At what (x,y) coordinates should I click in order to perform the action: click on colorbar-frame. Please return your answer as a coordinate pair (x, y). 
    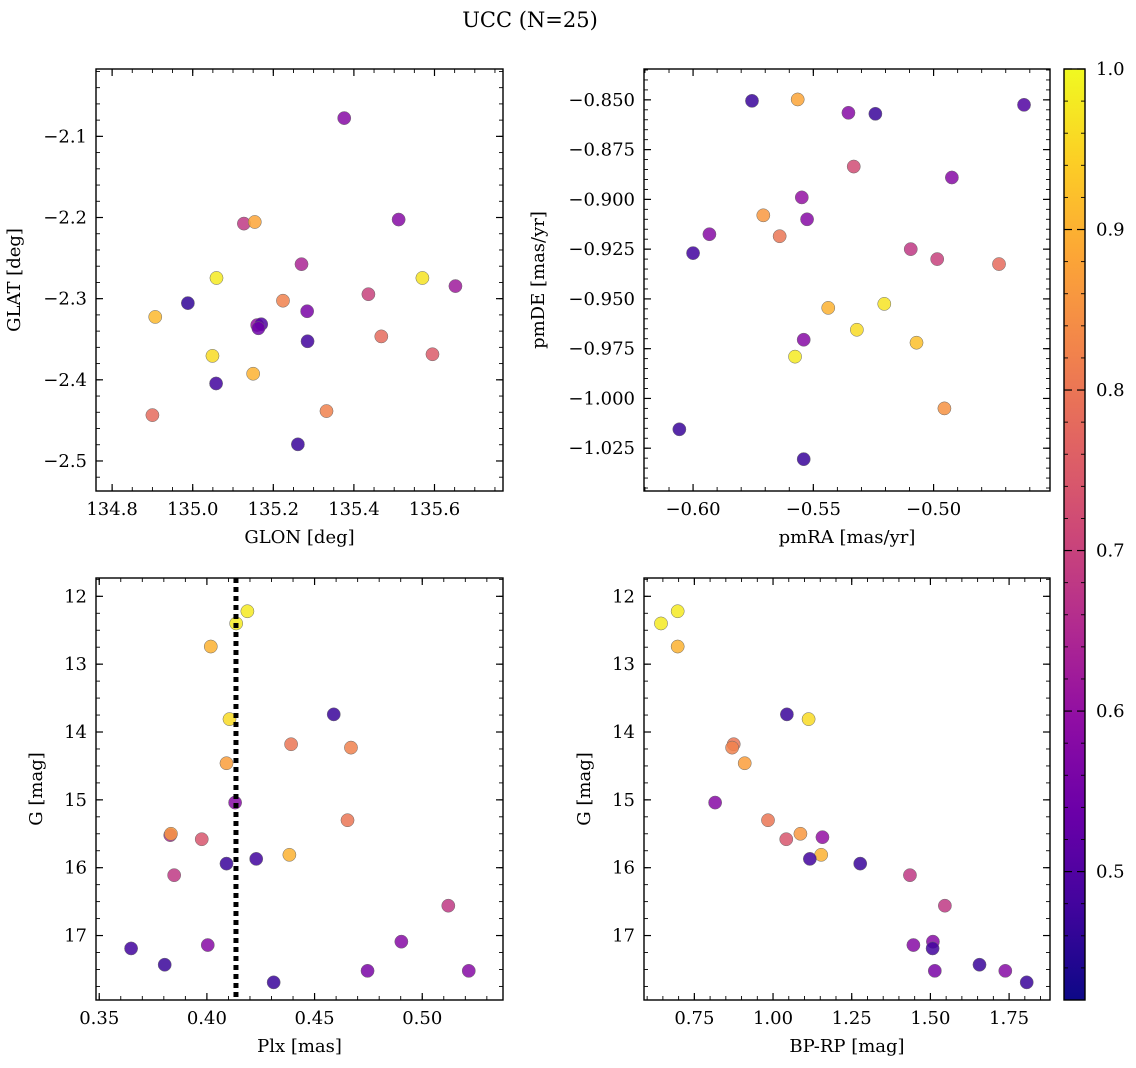
    Looking at the image, I should click on (1074, 534).